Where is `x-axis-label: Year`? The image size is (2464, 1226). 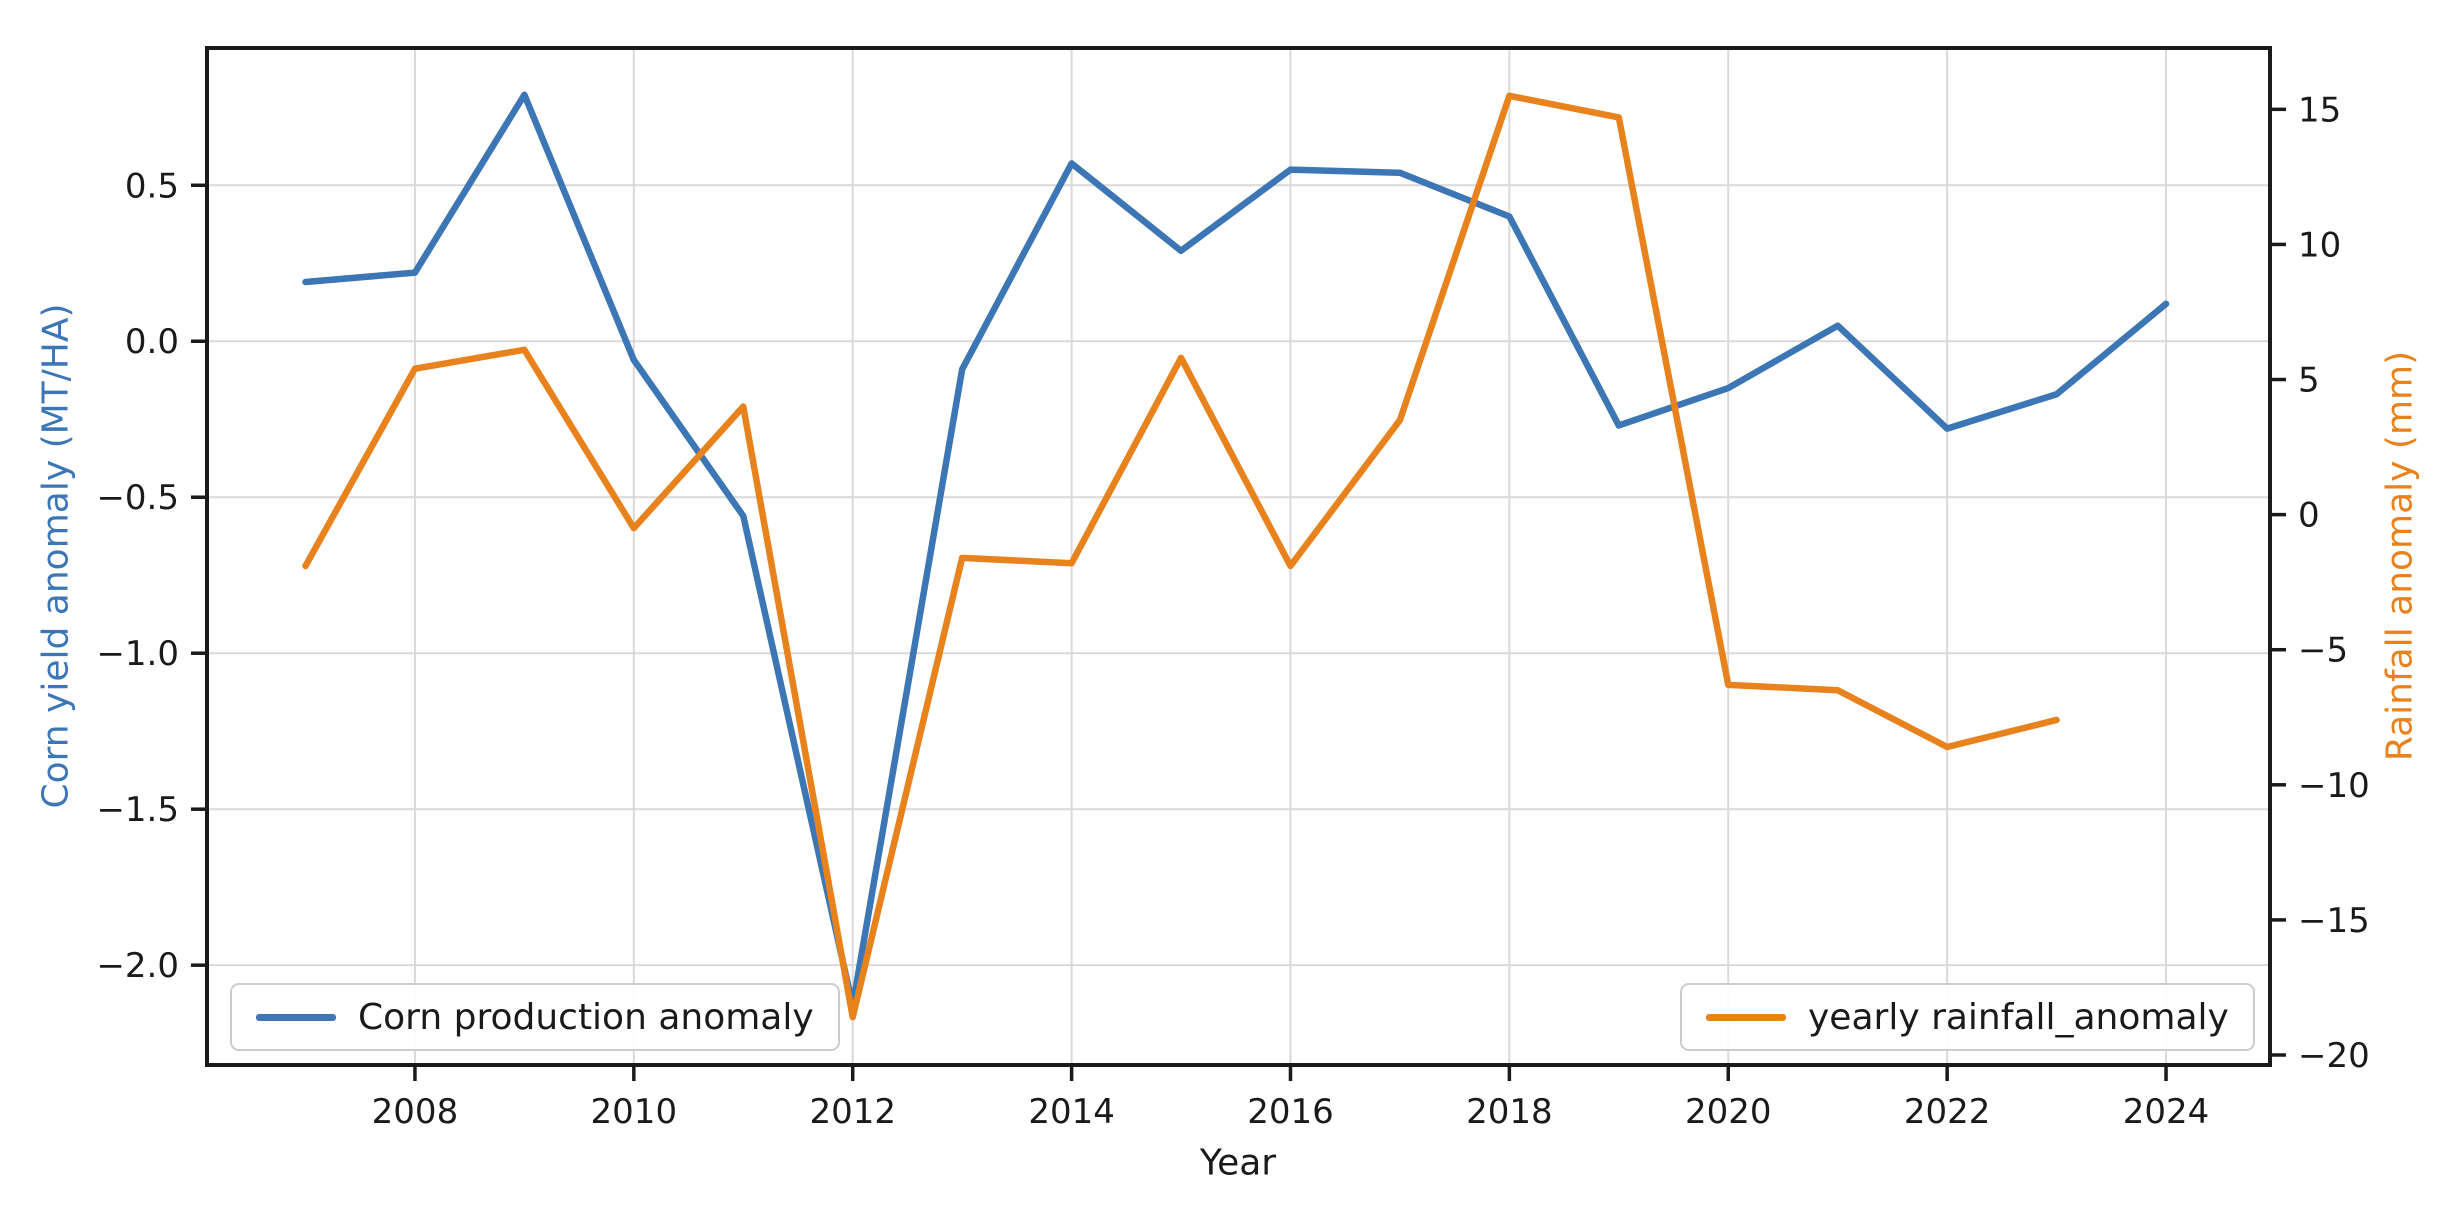 x-axis-label: Year is located at coordinates (1238, 1163).